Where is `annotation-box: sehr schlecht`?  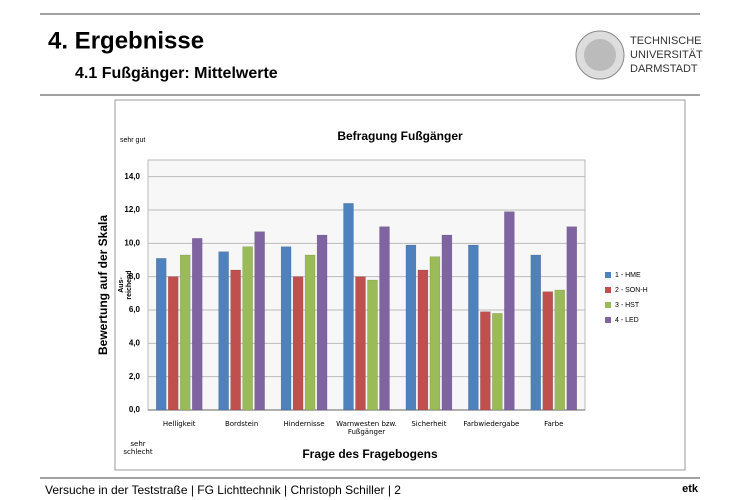 annotation-box: sehr schlecht is located at coordinates (138, 448).